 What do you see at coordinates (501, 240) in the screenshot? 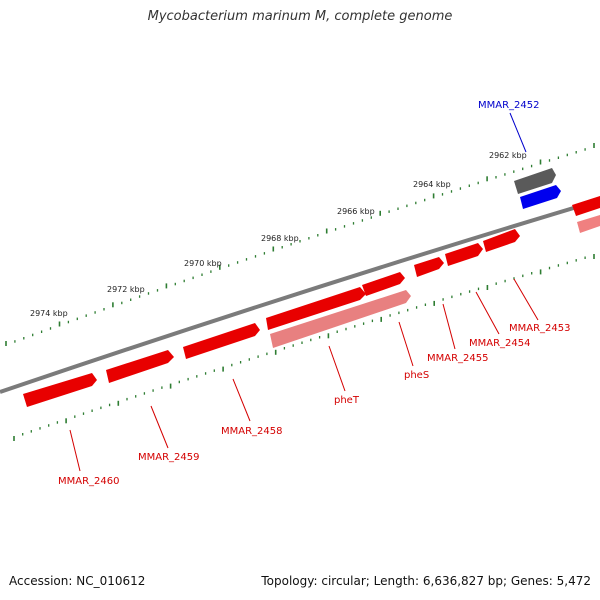
I see `gene-mmar-2453-arrow` at bounding box center [501, 240].